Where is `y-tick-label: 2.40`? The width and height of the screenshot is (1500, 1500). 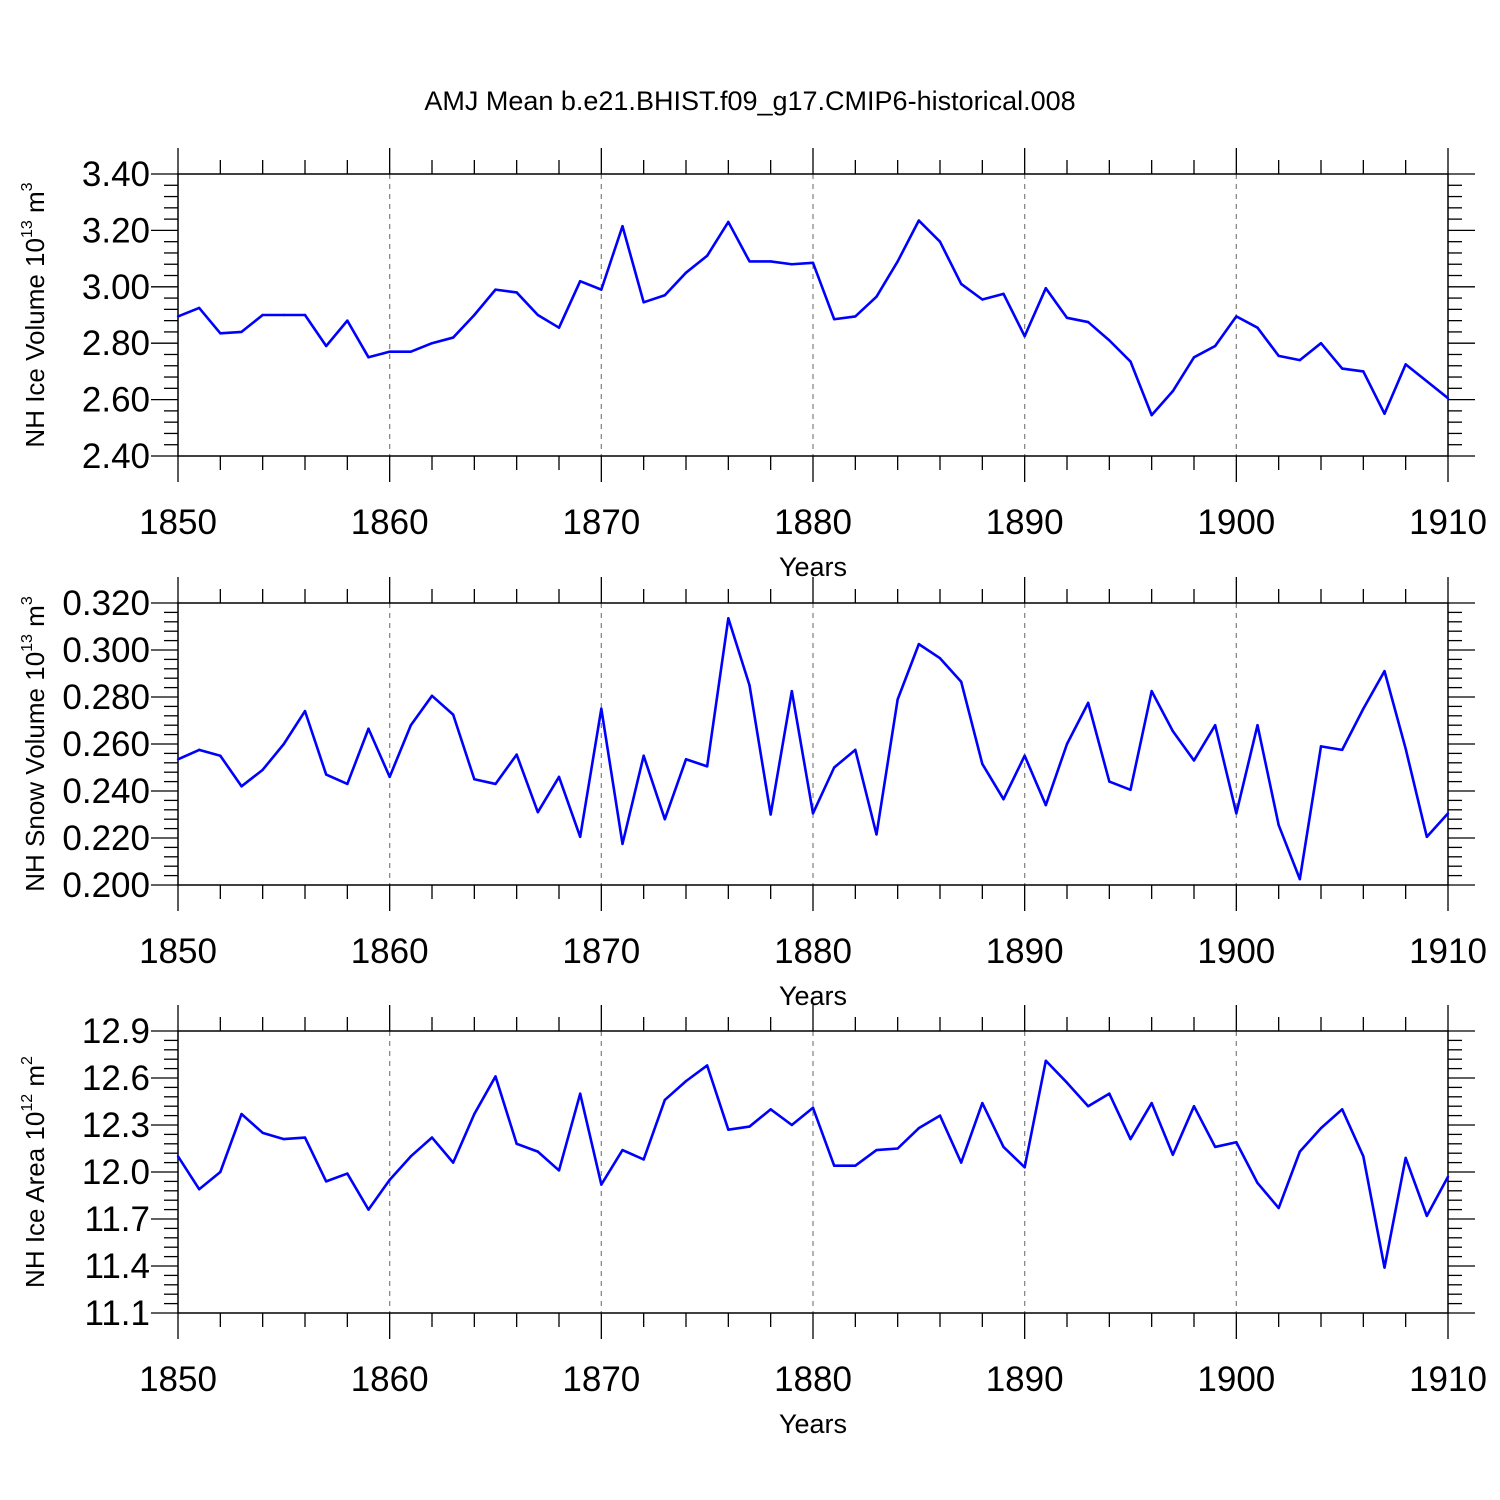
y-tick-label: 2.40 is located at coordinates (116, 456).